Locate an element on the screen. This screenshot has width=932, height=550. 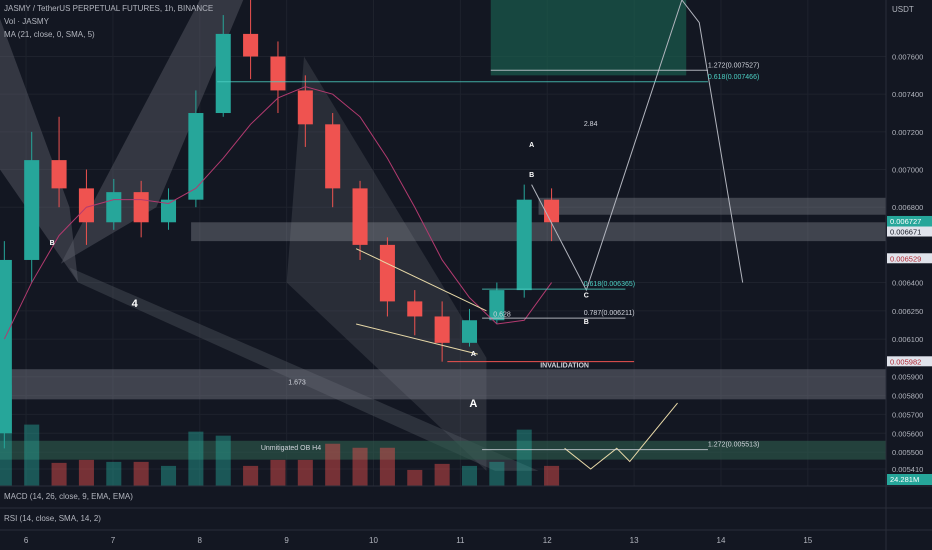
annotation-1: Unmitigated OB H4 is located at coordinates (291, 448).